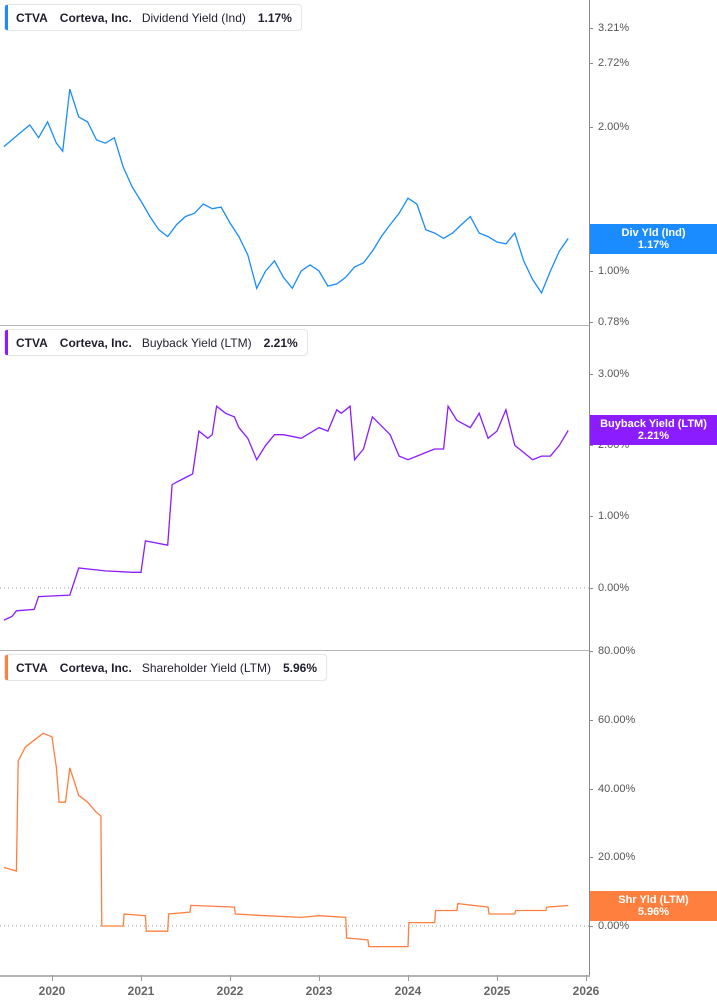  I want to click on x-axis, so click(295, 976).